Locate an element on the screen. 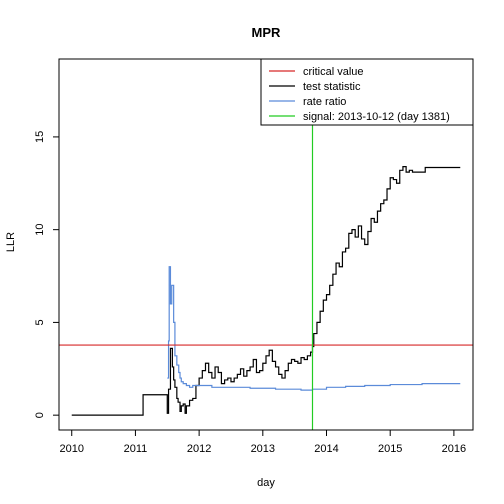 This screenshot has width=504, height=504. y-axis-label: LLR is located at coordinates (11, 242).